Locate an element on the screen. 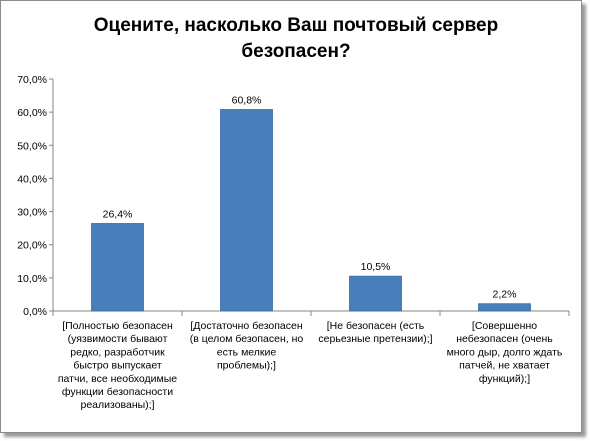 This screenshot has width=590, height=441. y-tick-label: 20,0% is located at coordinates (32, 246).